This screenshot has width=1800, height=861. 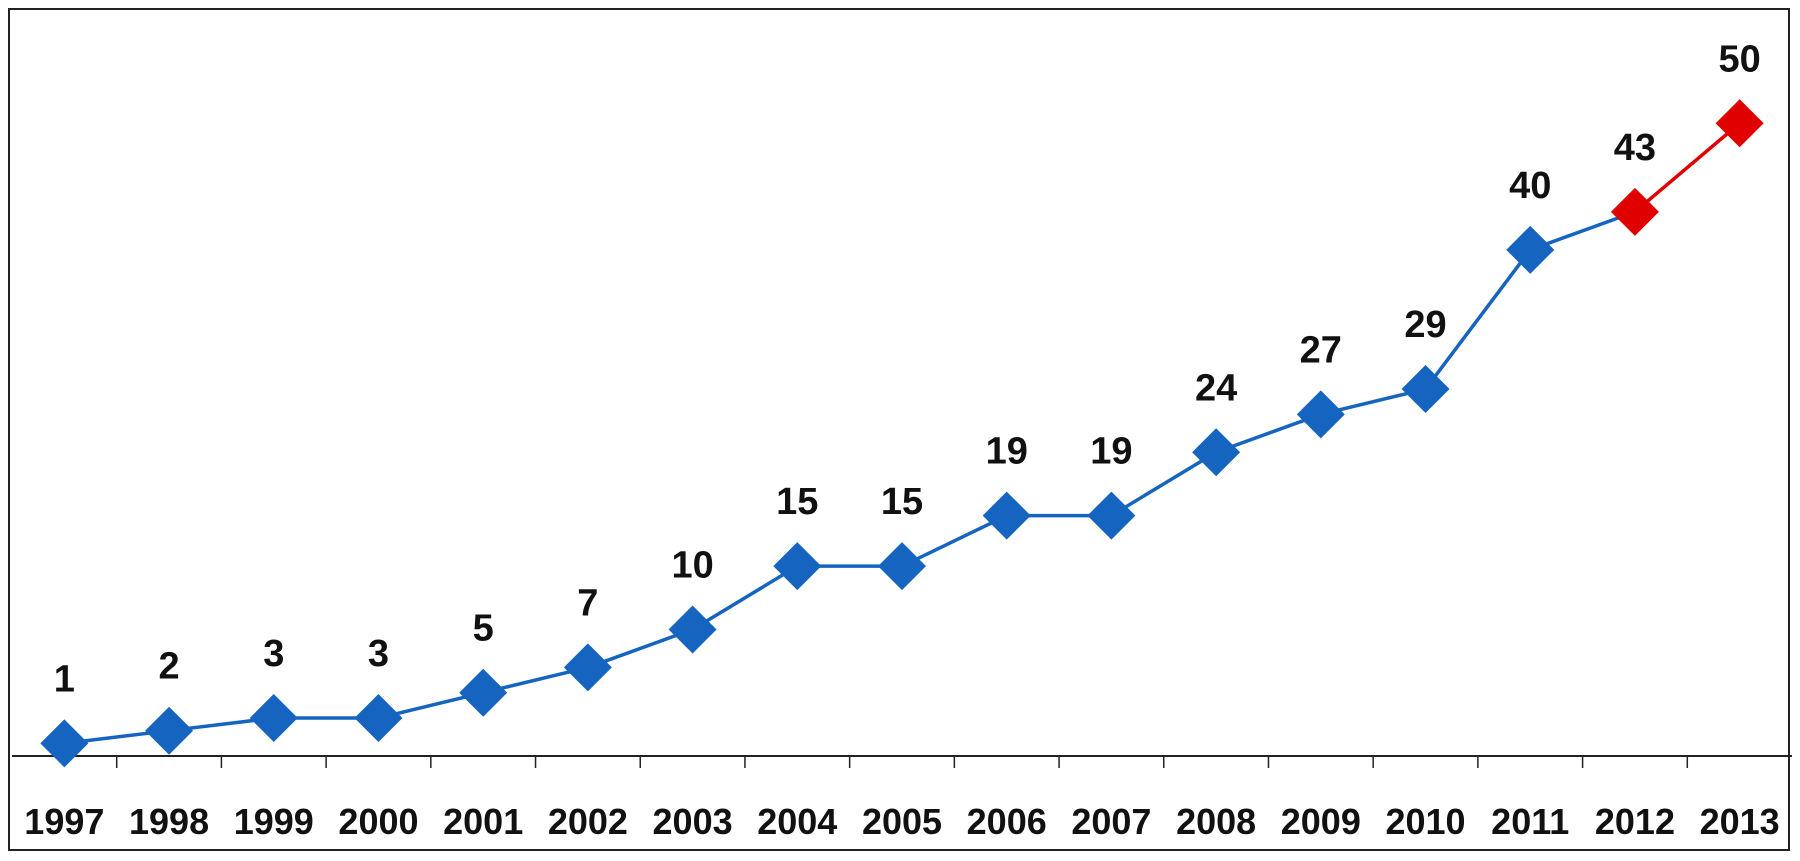 I want to click on x-tick-label: 2011, so click(x=1530, y=821).